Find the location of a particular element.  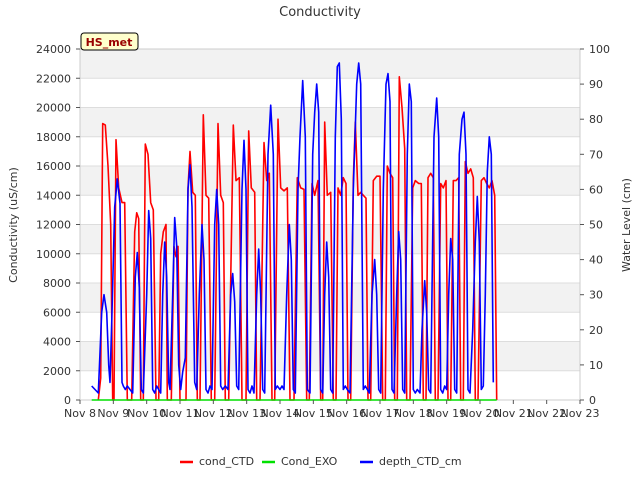

x-tick-label: Nov 21 is located at coordinates (513, 413).